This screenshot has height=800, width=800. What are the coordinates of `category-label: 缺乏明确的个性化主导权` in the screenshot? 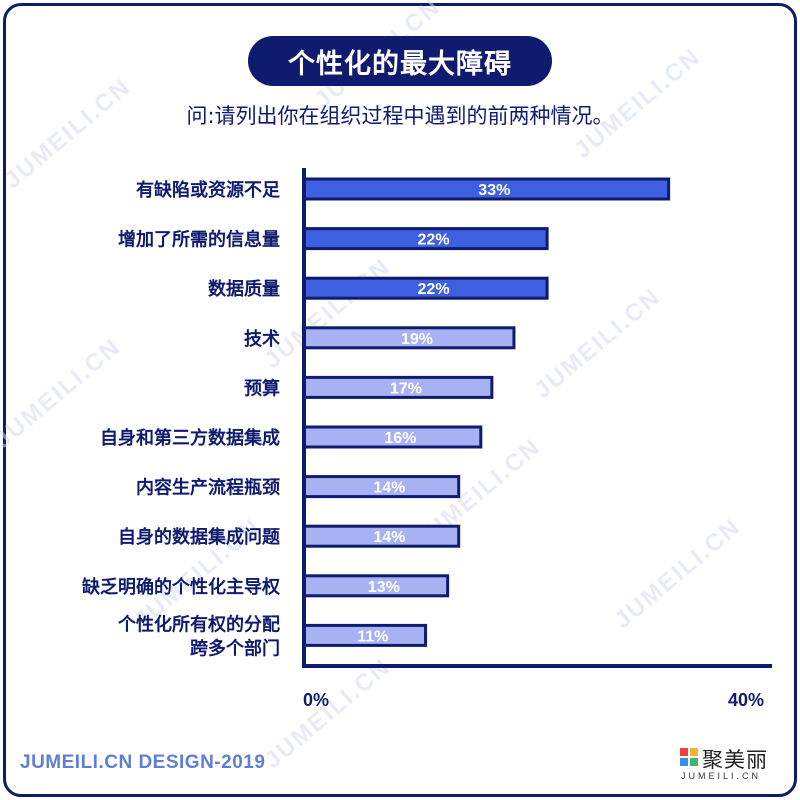 It's located at (181, 587).